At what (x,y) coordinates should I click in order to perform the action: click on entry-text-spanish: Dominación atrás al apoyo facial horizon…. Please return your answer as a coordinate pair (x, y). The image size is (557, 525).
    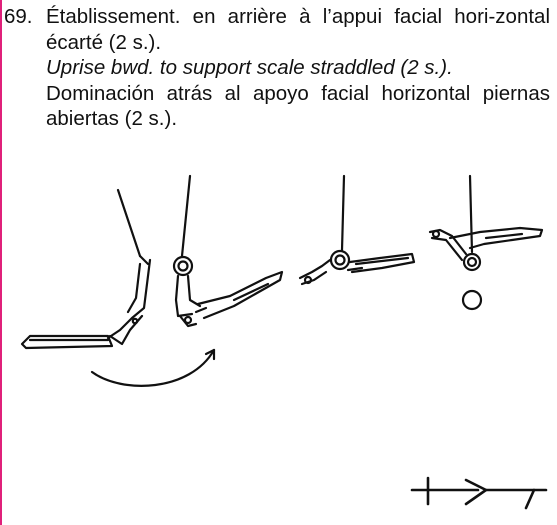
    Looking at the image, I should click on (298, 106).